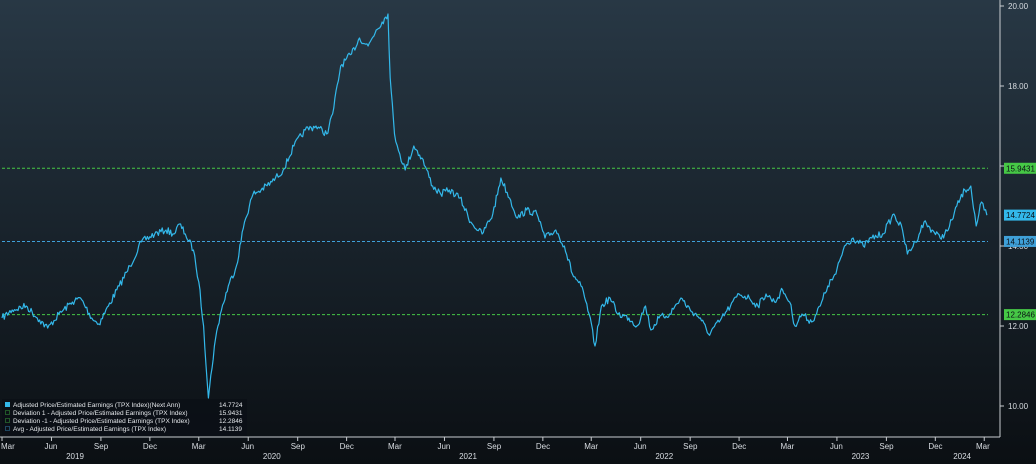 The image size is (1036, 464). Describe the element at coordinates (1018, 326) in the screenshot. I see `y-tick-label: 12.00` at that location.